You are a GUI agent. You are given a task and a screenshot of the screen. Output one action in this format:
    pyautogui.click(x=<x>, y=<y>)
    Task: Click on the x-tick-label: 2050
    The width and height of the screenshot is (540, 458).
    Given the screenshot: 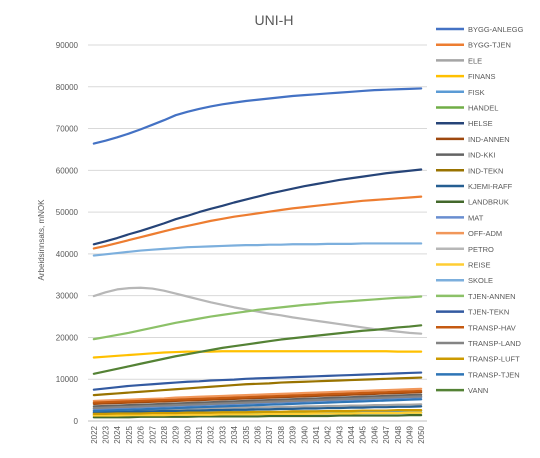 What is the action you would take?
    pyautogui.click(x=421, y=434)
    